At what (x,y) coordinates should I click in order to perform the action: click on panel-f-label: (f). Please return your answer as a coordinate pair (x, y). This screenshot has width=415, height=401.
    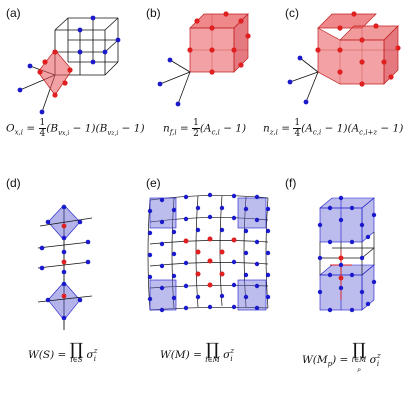
    Looking at the image, I should click on (291, 183).